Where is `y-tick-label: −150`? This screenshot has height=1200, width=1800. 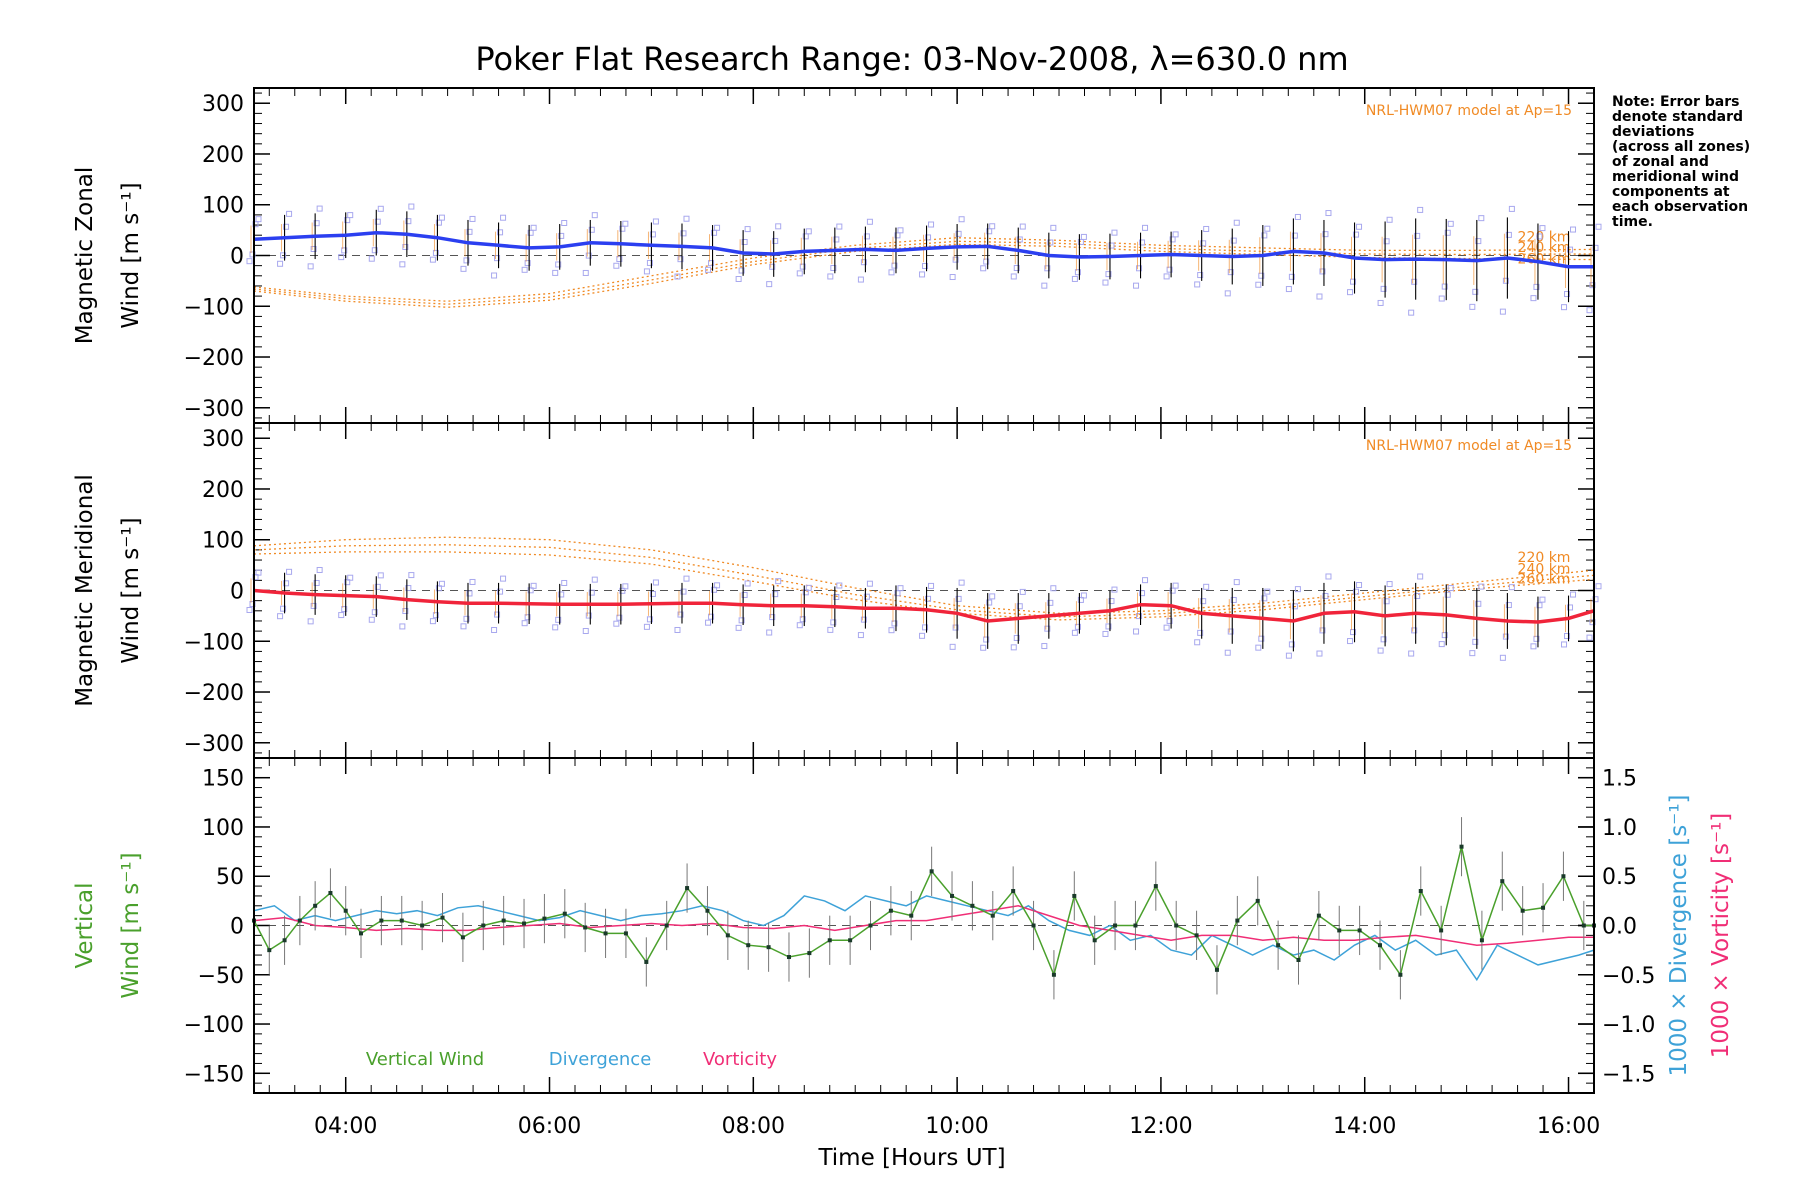 y-tick-label: −150 is located at coordinates (214, 1074).